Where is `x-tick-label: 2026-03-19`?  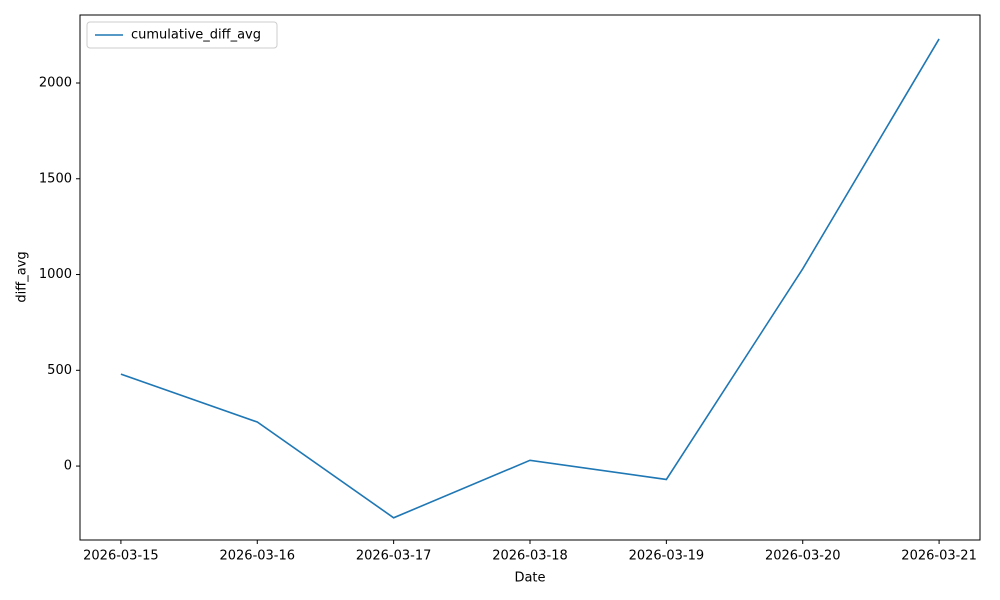
x-tick-label: 2026-03-19 is located at coordinates (667, 556).